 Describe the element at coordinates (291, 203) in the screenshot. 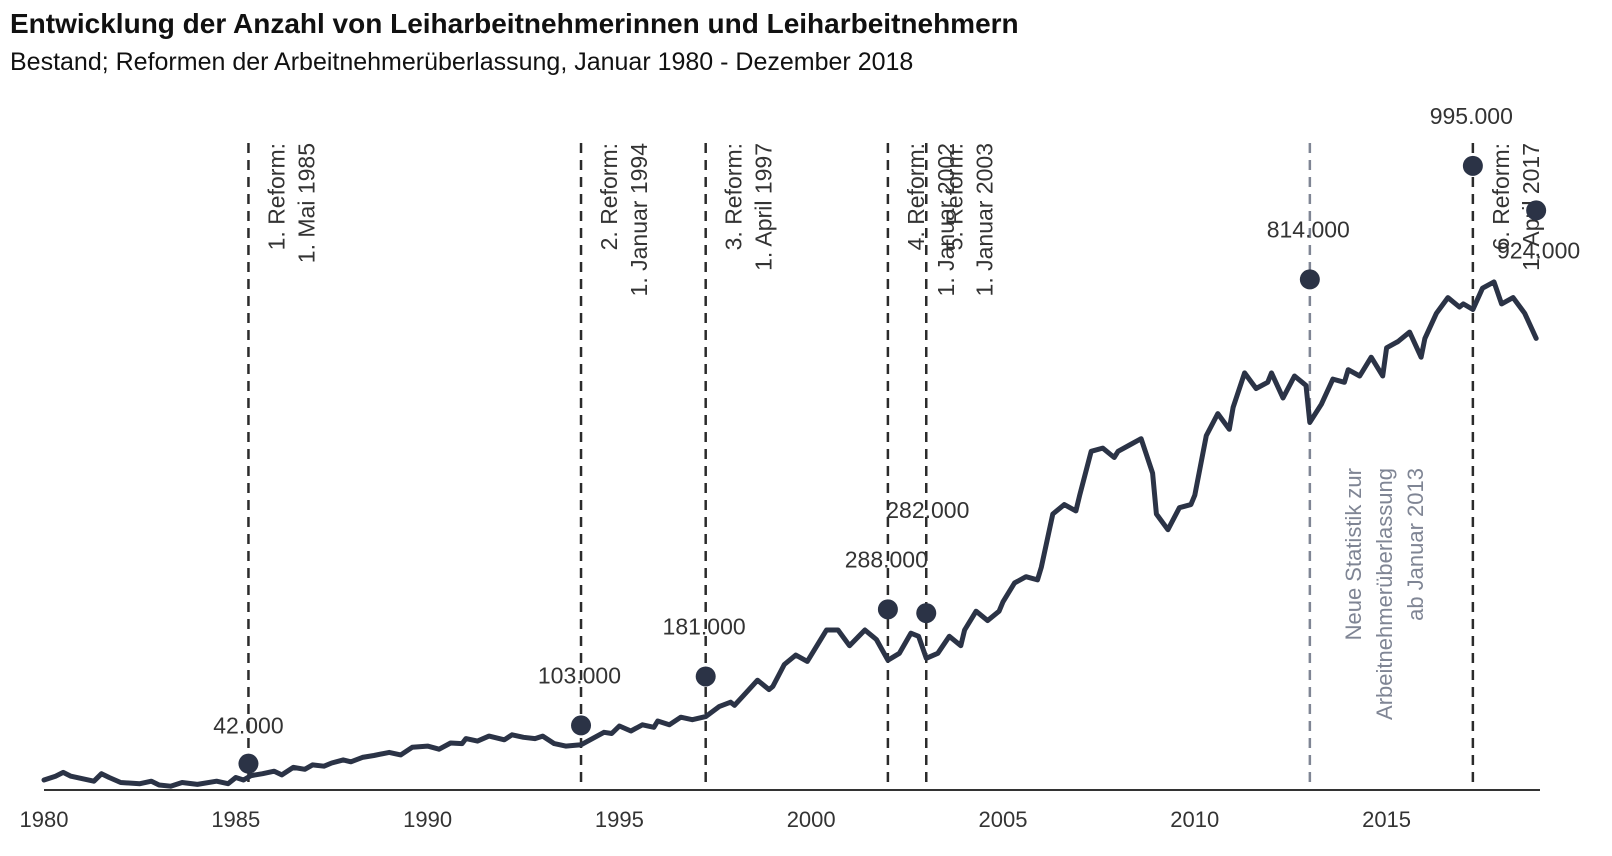

I see `reform-label: 1. Reform: 1. Mai 1985` at that location.